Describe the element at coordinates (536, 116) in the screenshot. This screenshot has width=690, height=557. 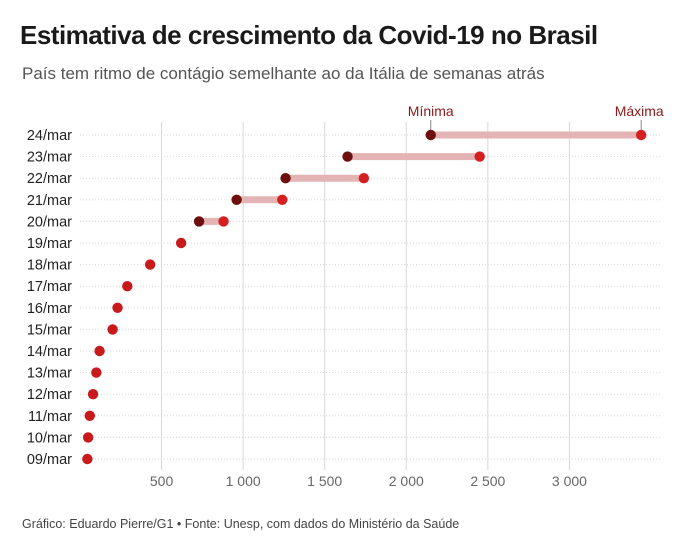
I see `annotations: Mínima Máxima` at that location.